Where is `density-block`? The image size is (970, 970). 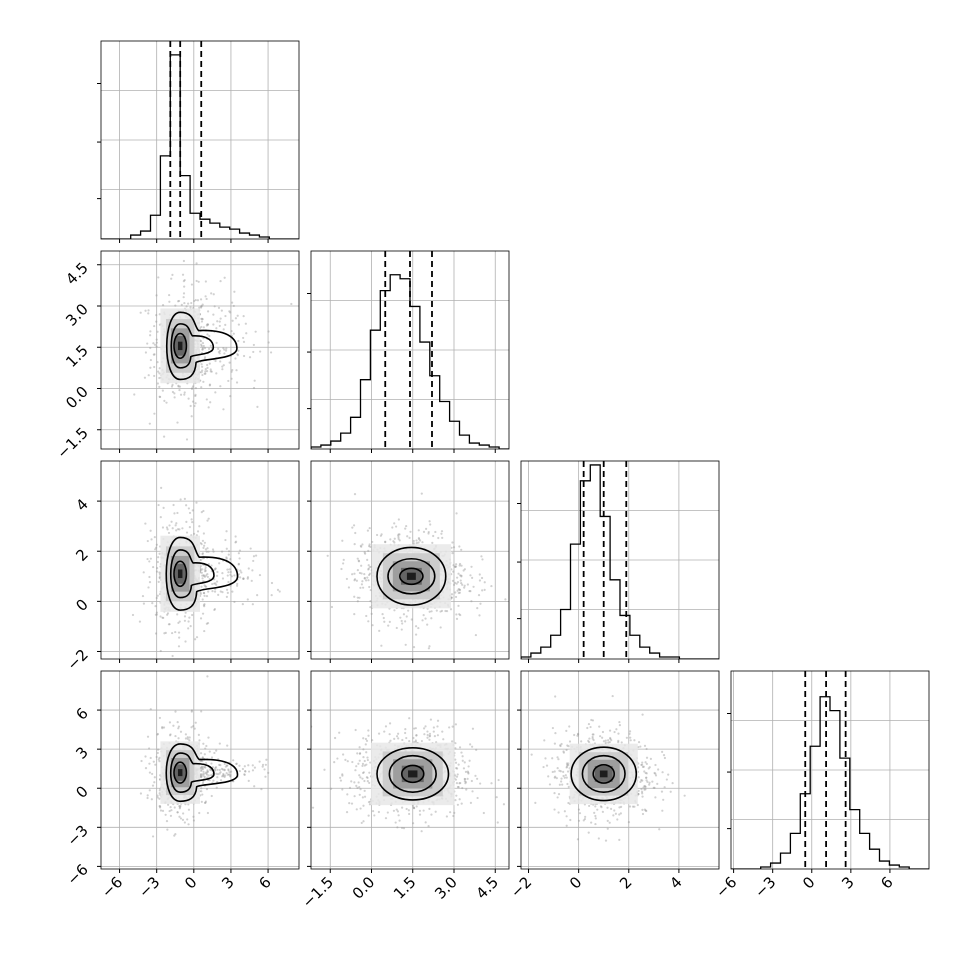 density-block is located at coordinates (180, 773).